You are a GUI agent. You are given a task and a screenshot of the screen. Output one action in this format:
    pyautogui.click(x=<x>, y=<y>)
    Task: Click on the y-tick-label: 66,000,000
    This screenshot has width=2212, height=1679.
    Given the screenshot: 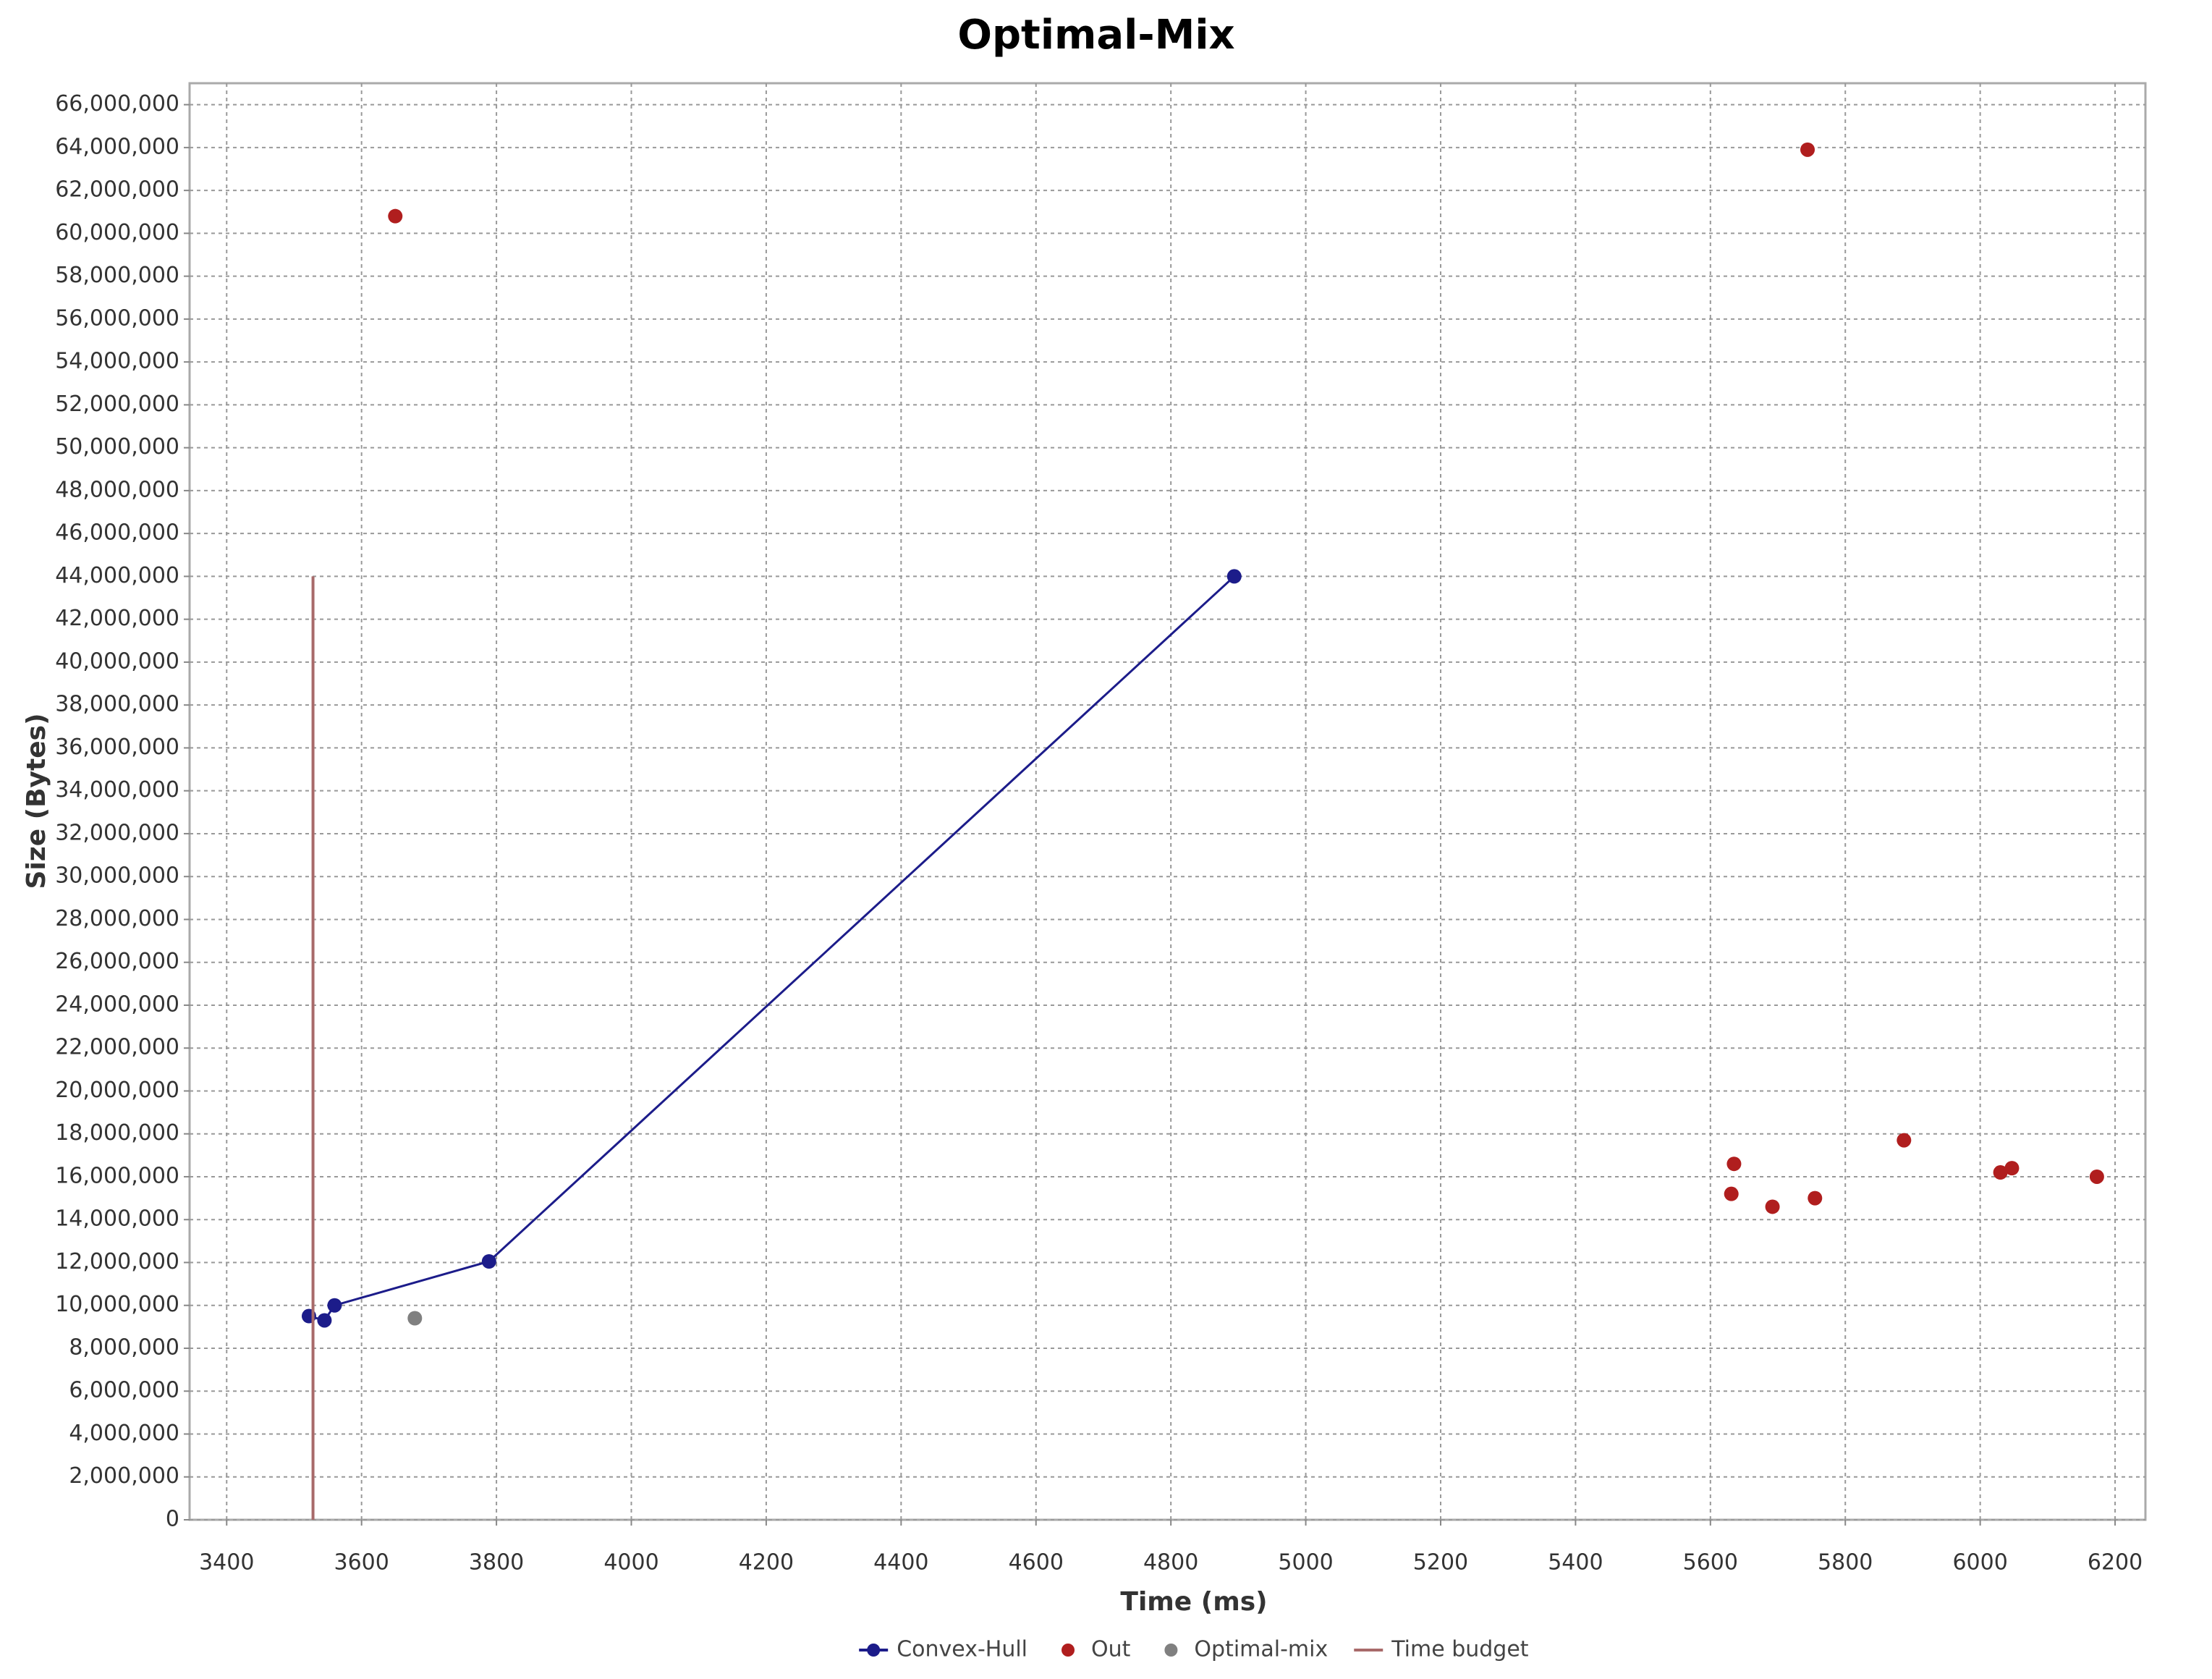 What is the action you would take?
    pyautogui.click(x=117, y=104)
    